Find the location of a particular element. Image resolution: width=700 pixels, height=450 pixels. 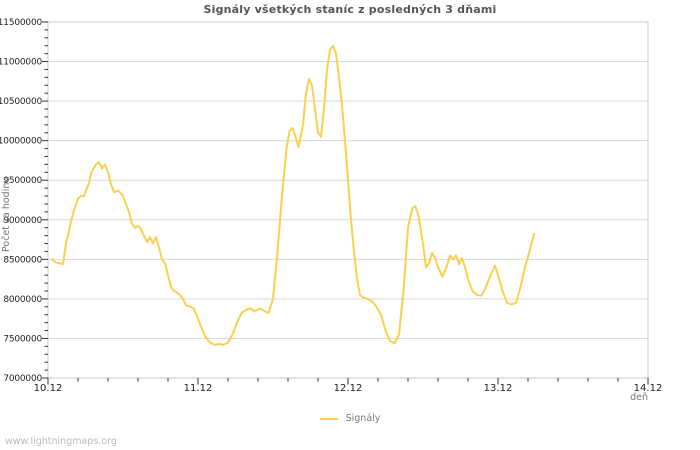

y-tick-label: 8000000 is located at coordinates (22, 300).